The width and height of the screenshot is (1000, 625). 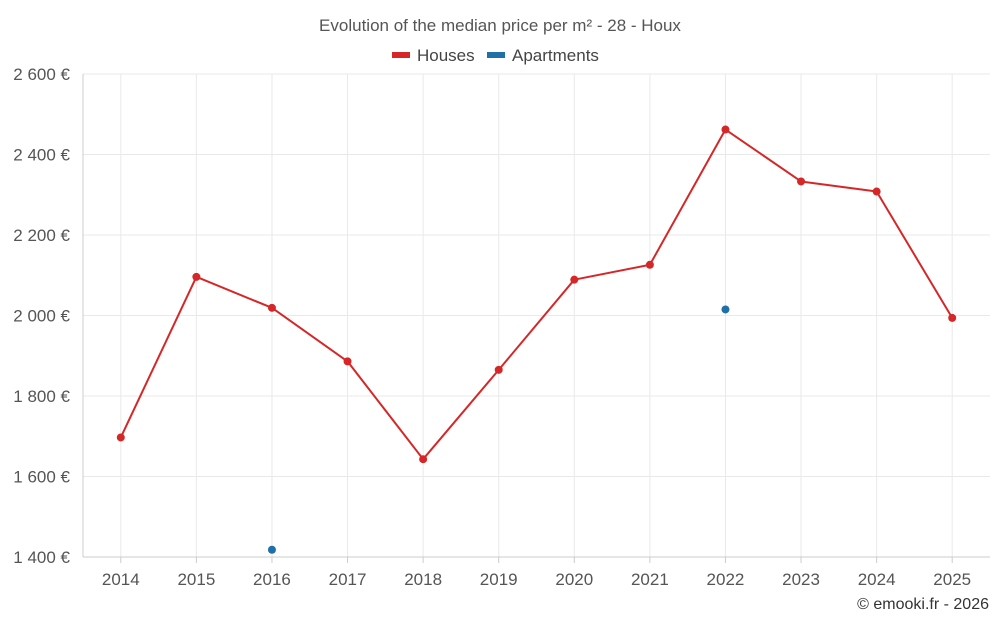 I want to click on legend-swatch-houses, so click(x=401, y=55).